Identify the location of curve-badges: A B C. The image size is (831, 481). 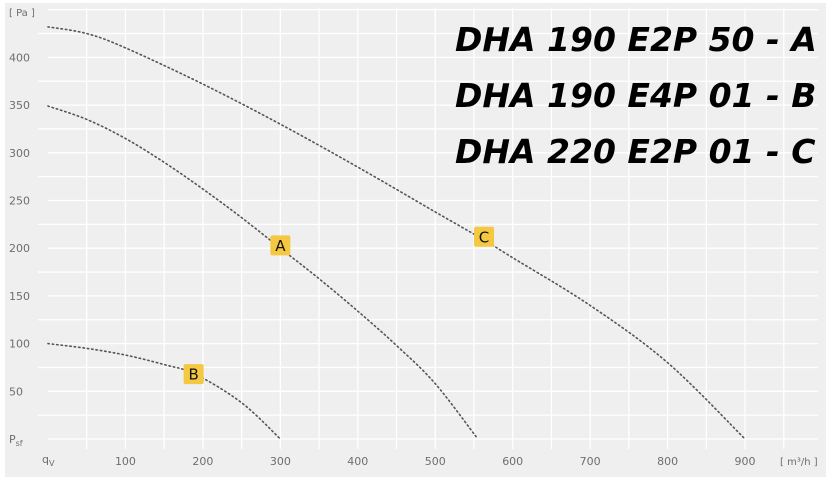
(339, 305).